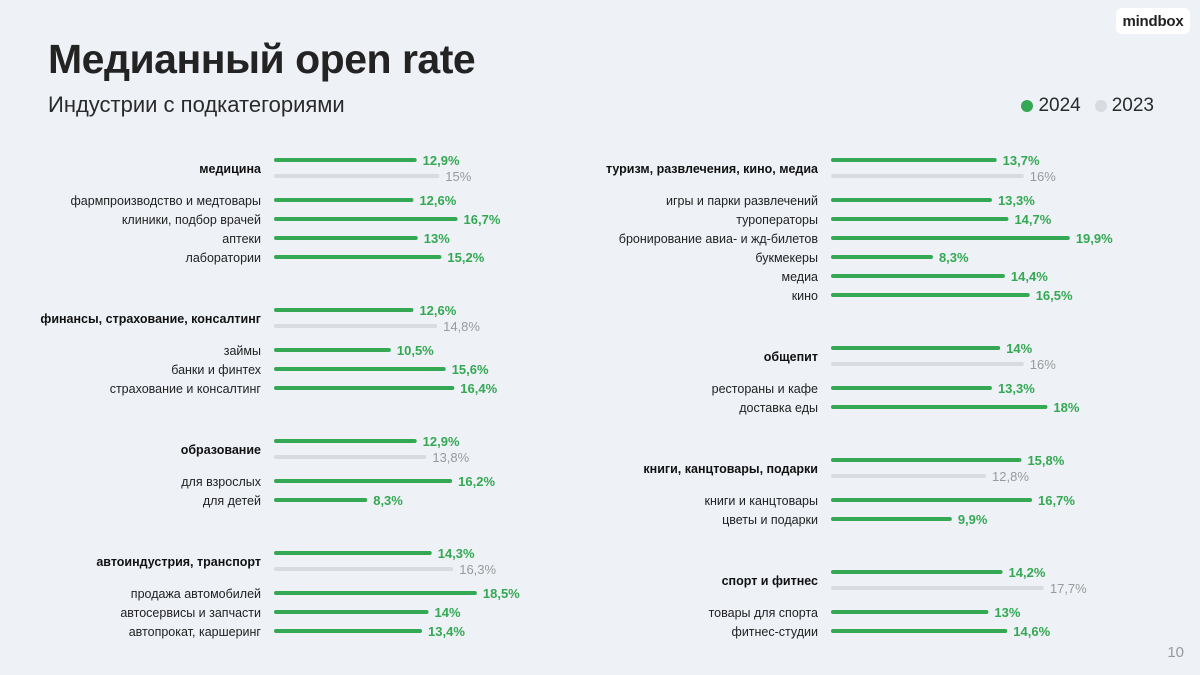 This screenshot has width=1200, height=675. Describe the element at coordinates (178, 562) in the screenshot. I see `group-label: автоиндустрия, транспорт` at that location.